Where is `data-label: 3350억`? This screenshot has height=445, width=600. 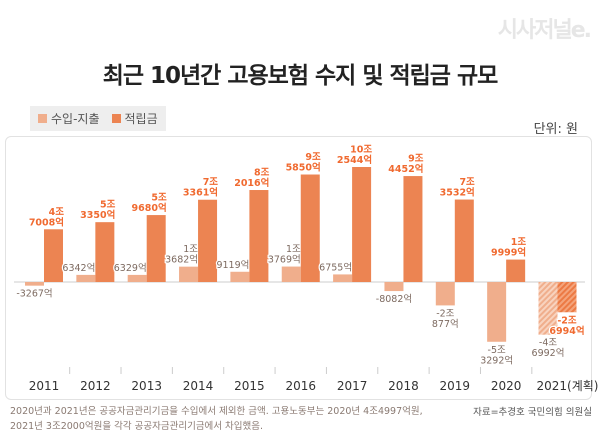
data-label: 3350억 is located at coordinates (97, 215).